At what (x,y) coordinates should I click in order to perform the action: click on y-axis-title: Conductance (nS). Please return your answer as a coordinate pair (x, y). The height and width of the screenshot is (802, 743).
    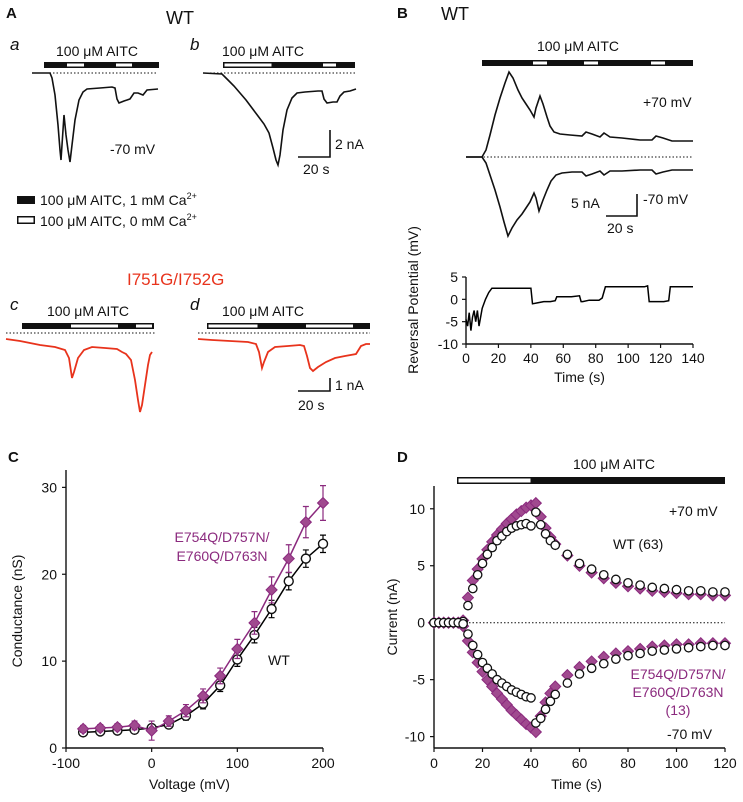
    Looking at the image, I should click on (17, 611).